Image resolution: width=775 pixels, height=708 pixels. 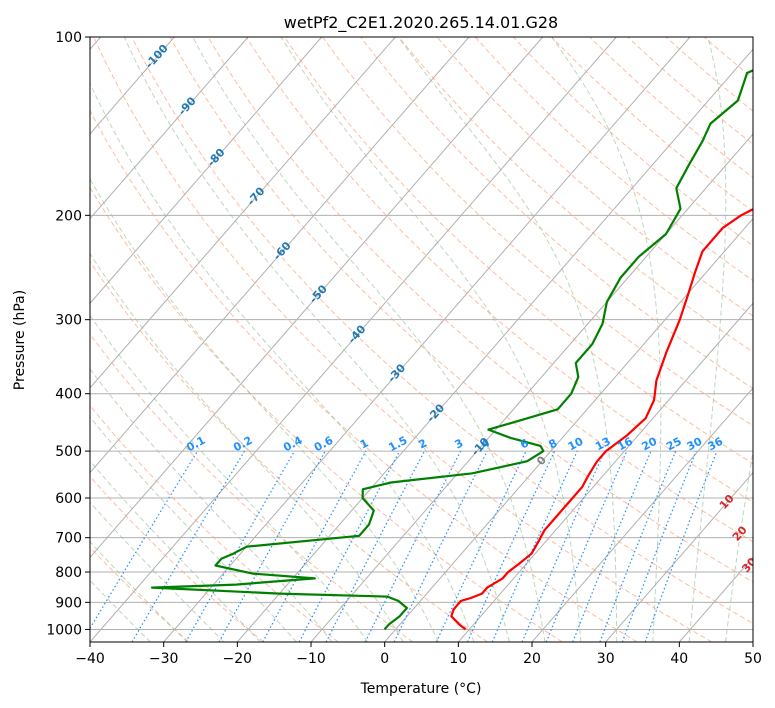 I want to click on x-tick-label: 10, so click(x=458, y=659).